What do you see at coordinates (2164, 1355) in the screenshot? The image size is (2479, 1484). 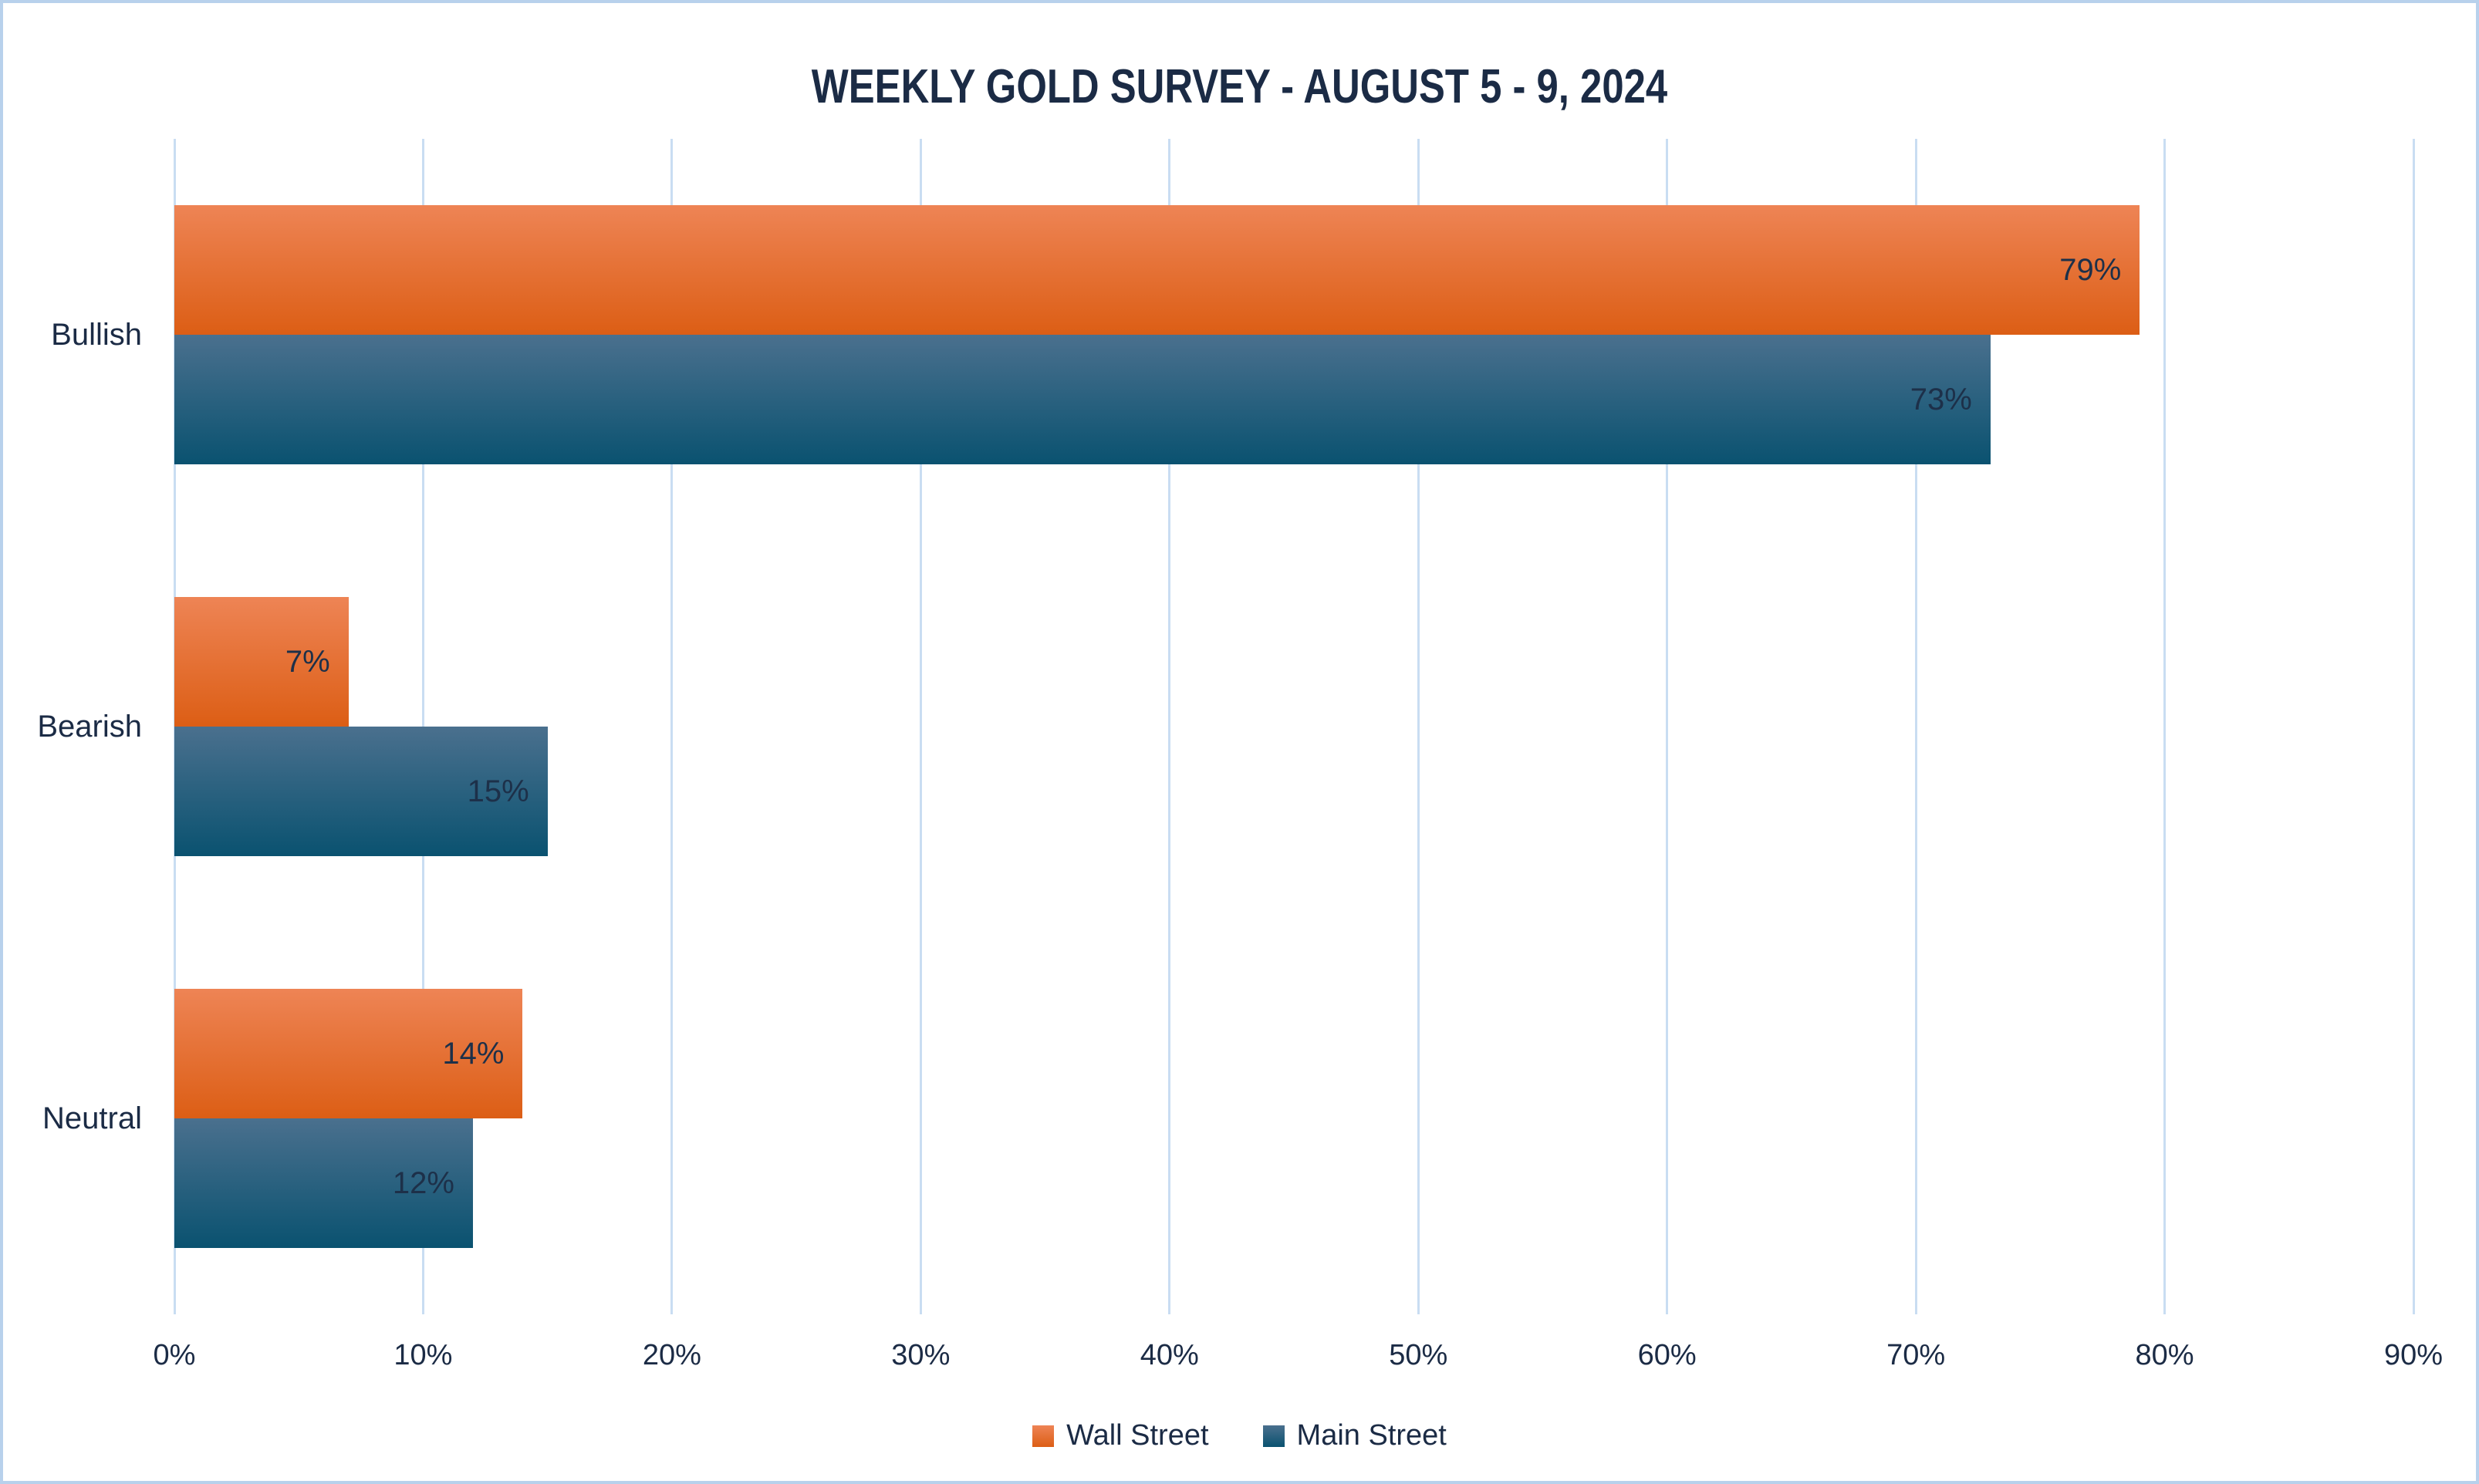 I see `x-tick-label-80: 80%` at bounding box center [2164, 1355].